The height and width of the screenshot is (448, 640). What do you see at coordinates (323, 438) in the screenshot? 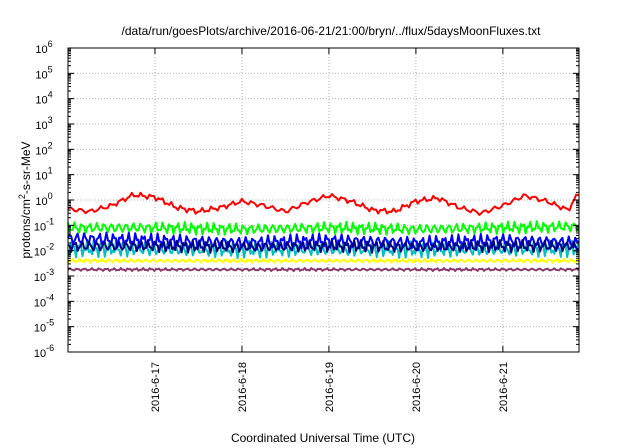
I see `x-axis-label: Coordinated Universal Time (UTC)` at bounding box center [323, 438].